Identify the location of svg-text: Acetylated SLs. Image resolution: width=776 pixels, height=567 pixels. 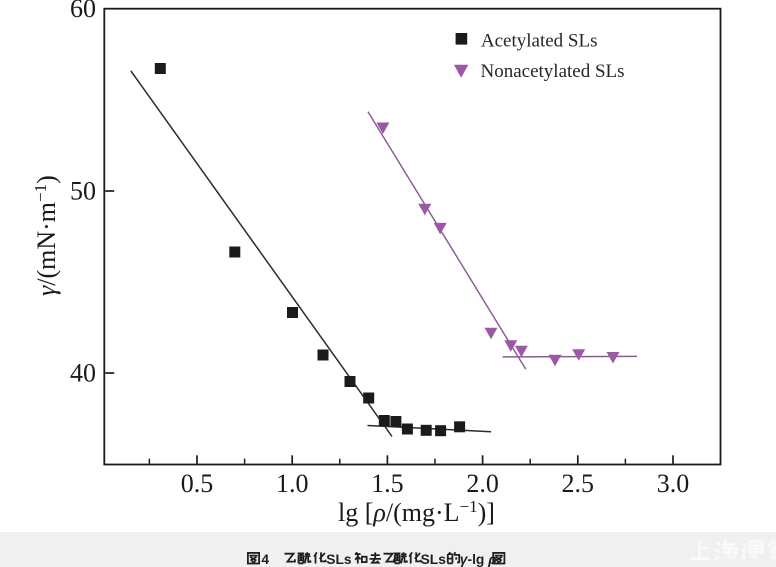
(539, 40).